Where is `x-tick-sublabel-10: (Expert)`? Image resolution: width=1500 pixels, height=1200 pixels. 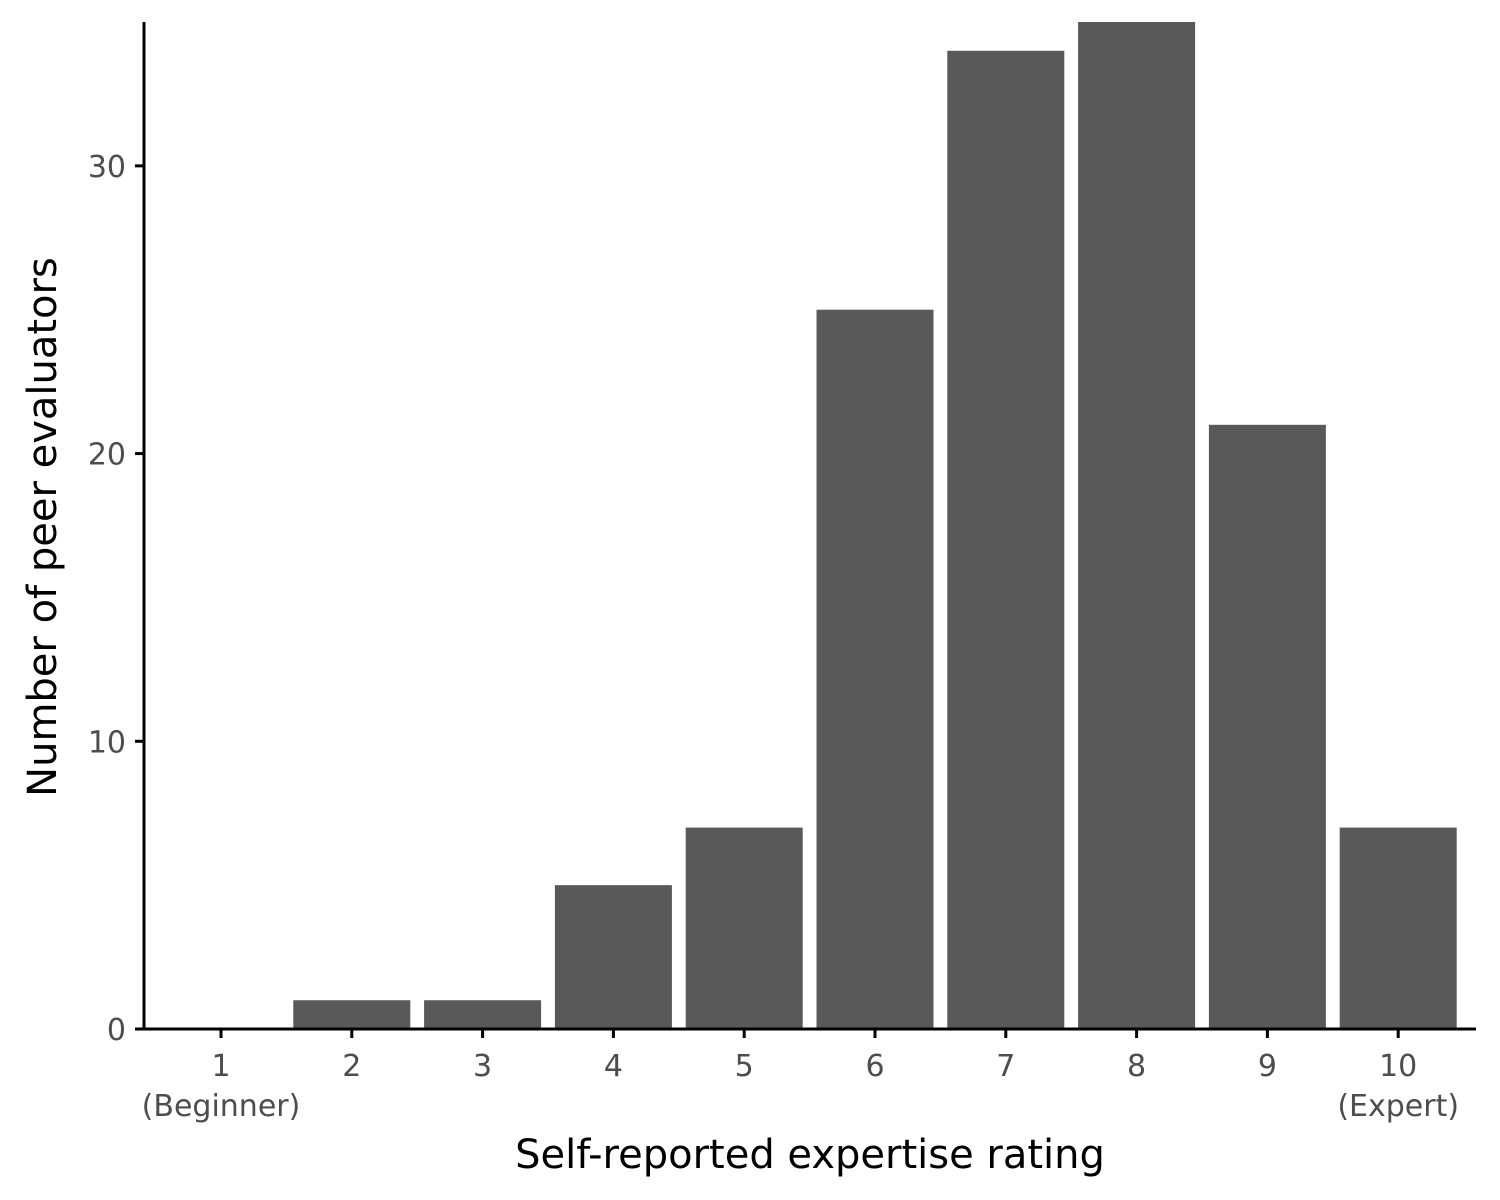
x-tick-sublabel-10: (Expert) is located at coordinates (1398, 1106).